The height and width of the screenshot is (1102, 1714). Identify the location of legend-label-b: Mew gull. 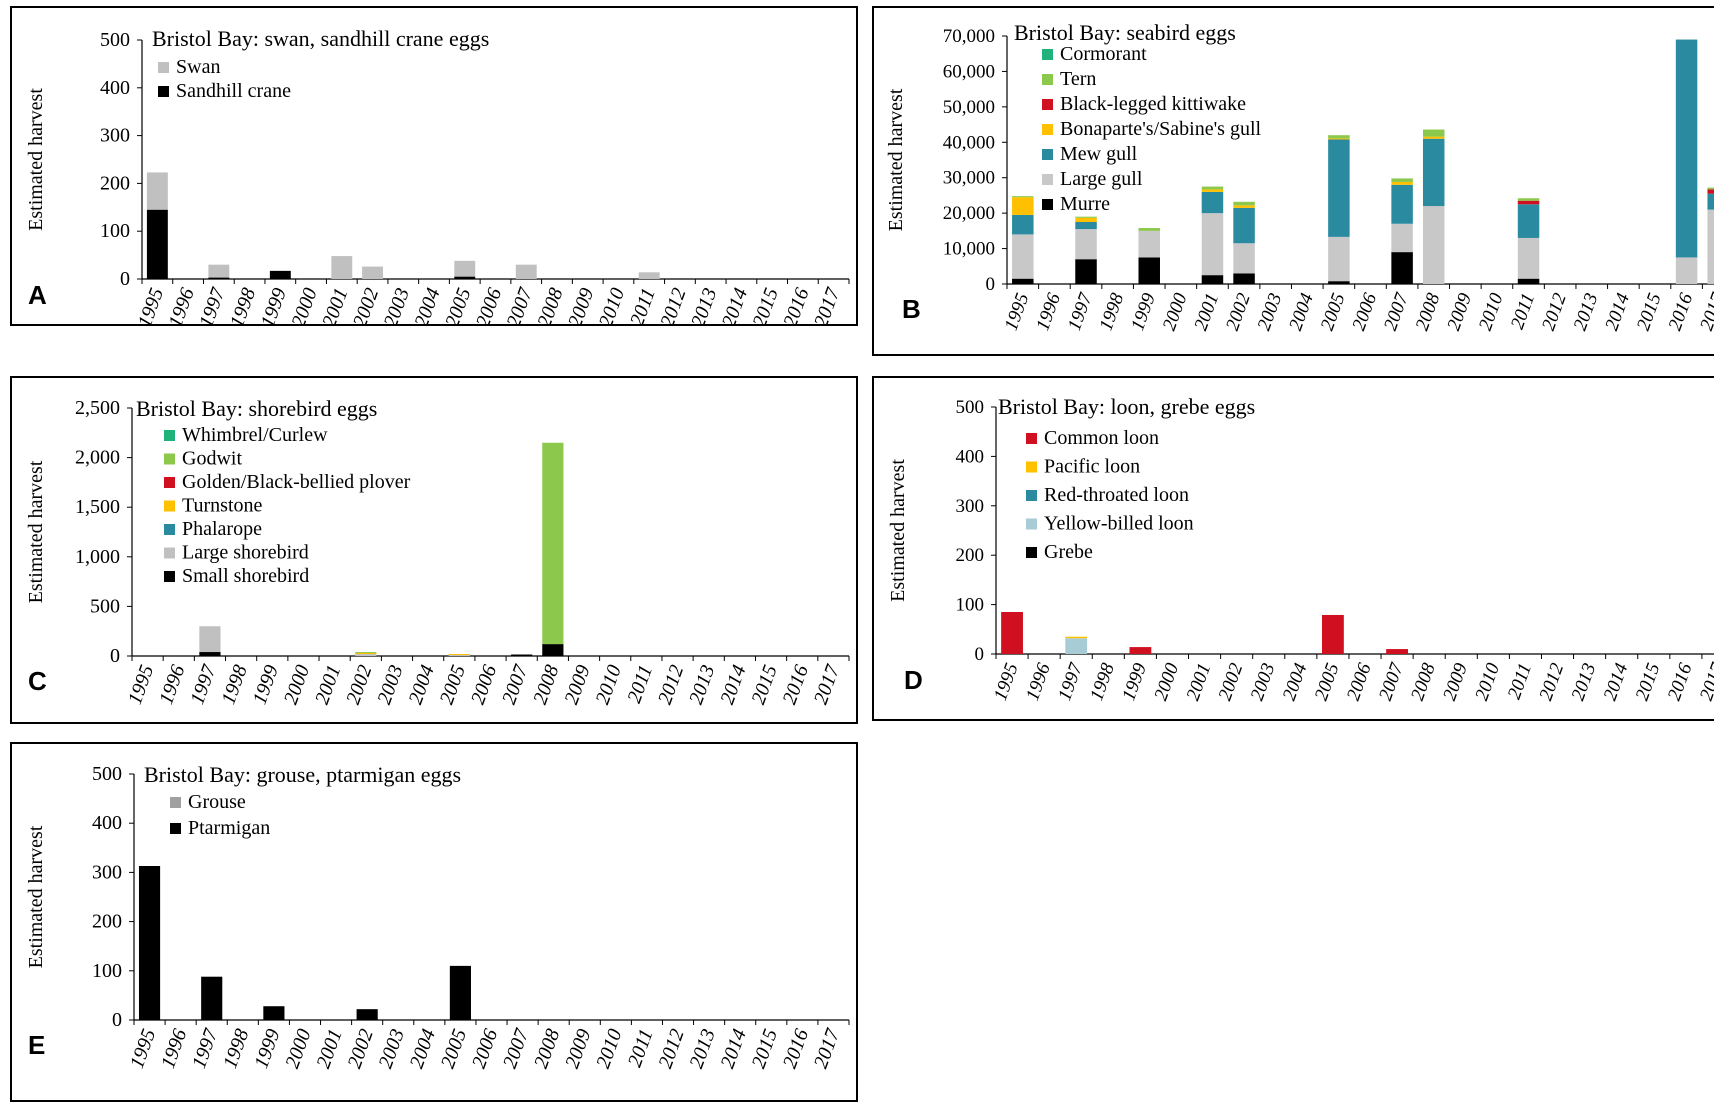
(1099, 154).